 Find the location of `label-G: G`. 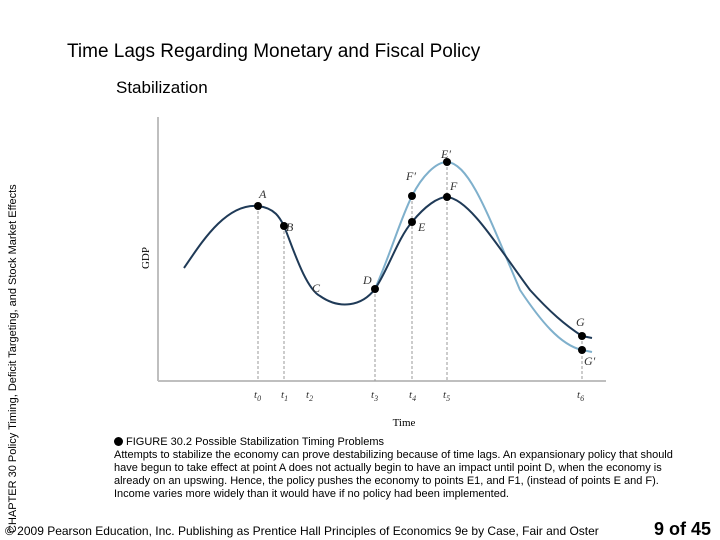

label-G: G is located at coordinates (580, 322).